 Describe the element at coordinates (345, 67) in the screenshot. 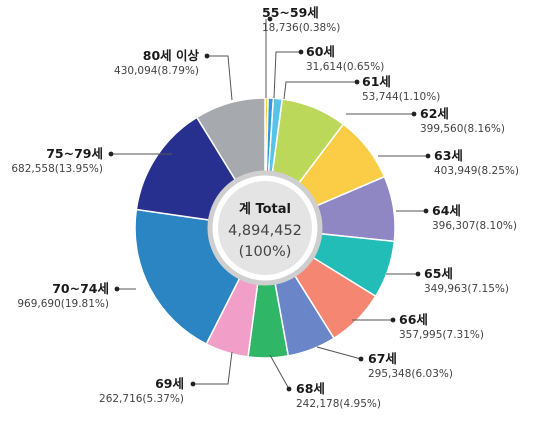

I see `slice-value-2: 31,614(0.65%)` at that location.